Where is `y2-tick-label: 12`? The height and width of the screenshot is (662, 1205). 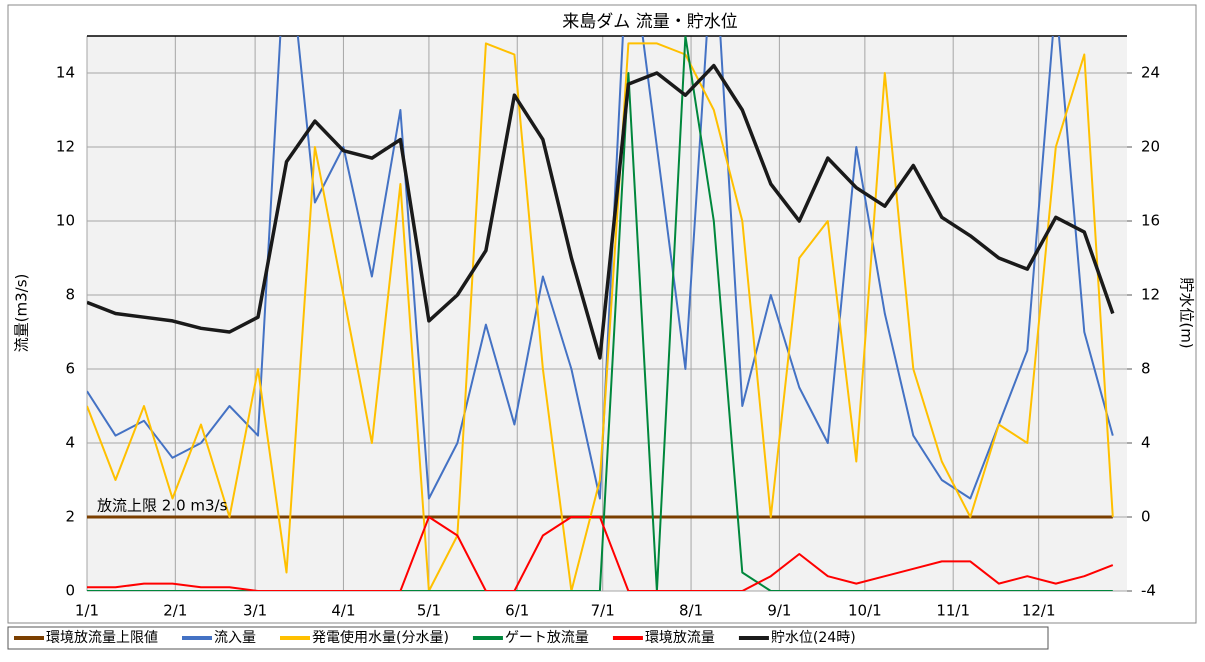
y2-tick-label: 12 is located at coordinates (1150, 295).